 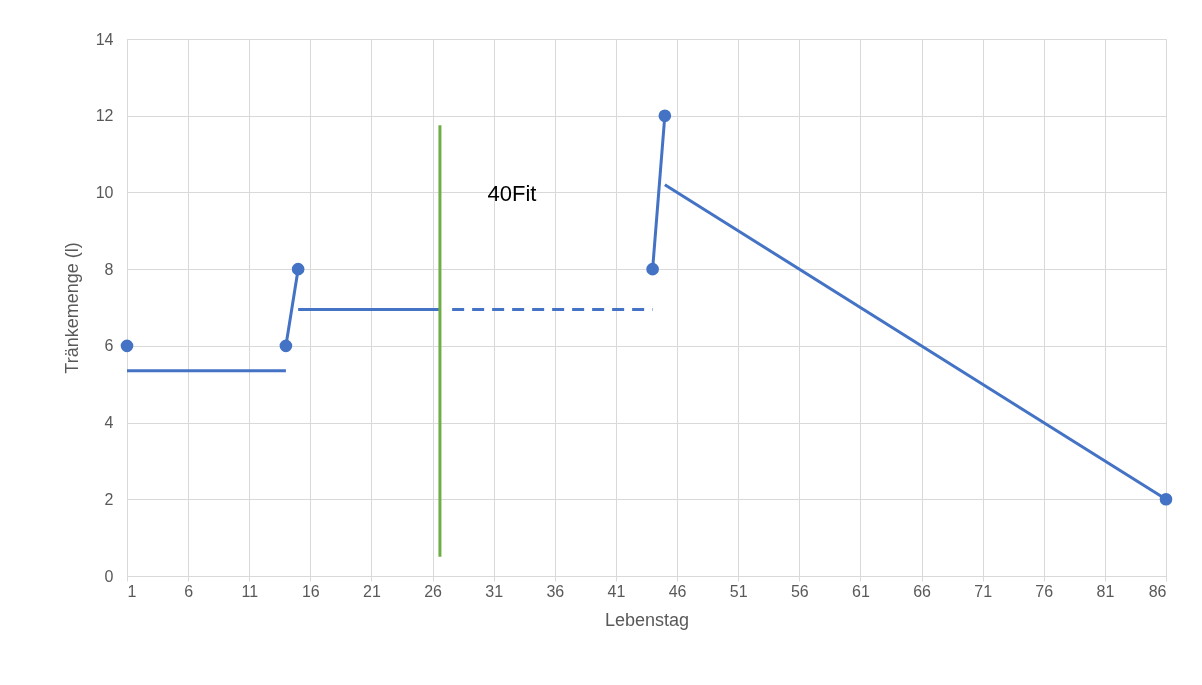 What do you see at coordinates (494, 591) in the screenshot?
I see `x-tick-label: 31` at bounding box center [494, 591].